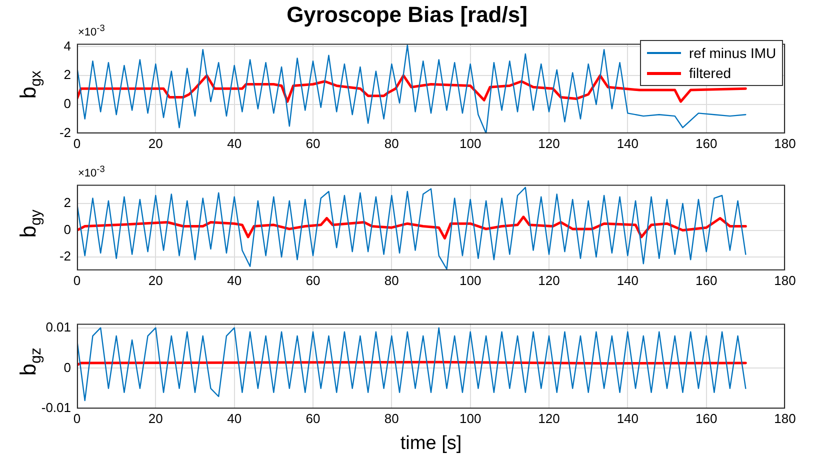 The height and width of the screenshot is (459, 814). Describe the element at coordinates (710, 73) in the screenshot. I see `legend-label: filtered` at that location.